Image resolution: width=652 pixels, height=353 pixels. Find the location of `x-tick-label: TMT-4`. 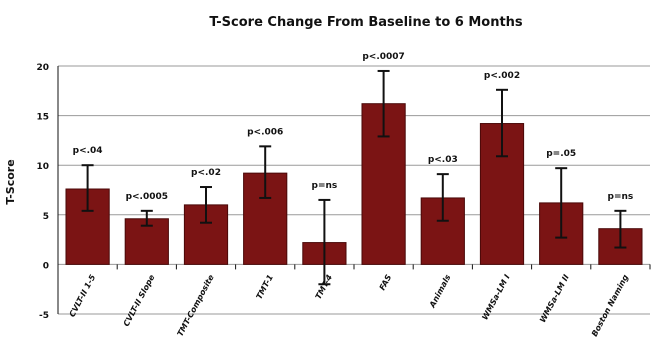

x-tick-label: TMT-4 is located at coordinates (324, 287).